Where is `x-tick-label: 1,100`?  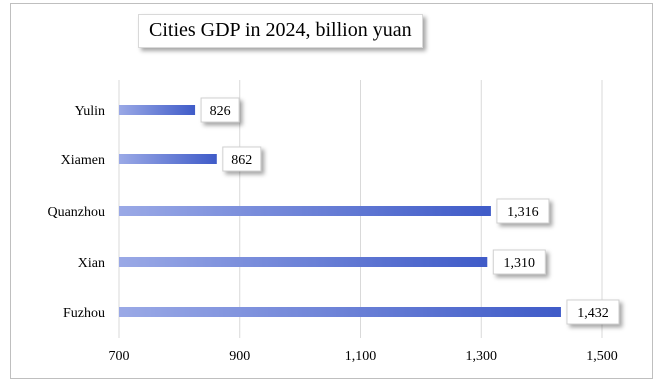
x-tick-label: 1,100 is located at coordinates (361, 356).